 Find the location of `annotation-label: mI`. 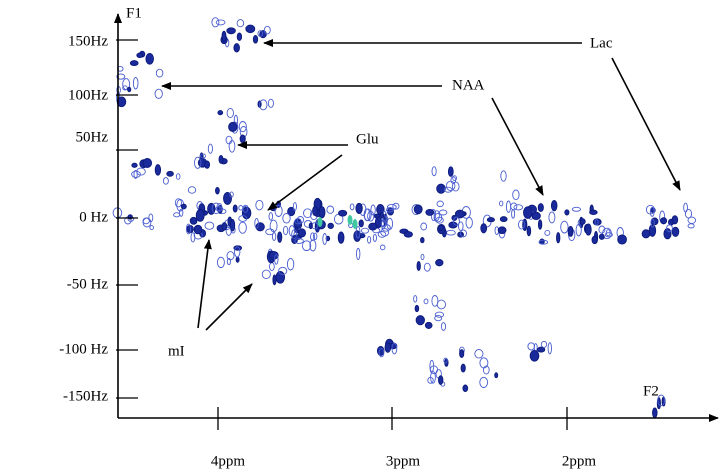

annotation-label: mI is located at coordinates (176, 351).